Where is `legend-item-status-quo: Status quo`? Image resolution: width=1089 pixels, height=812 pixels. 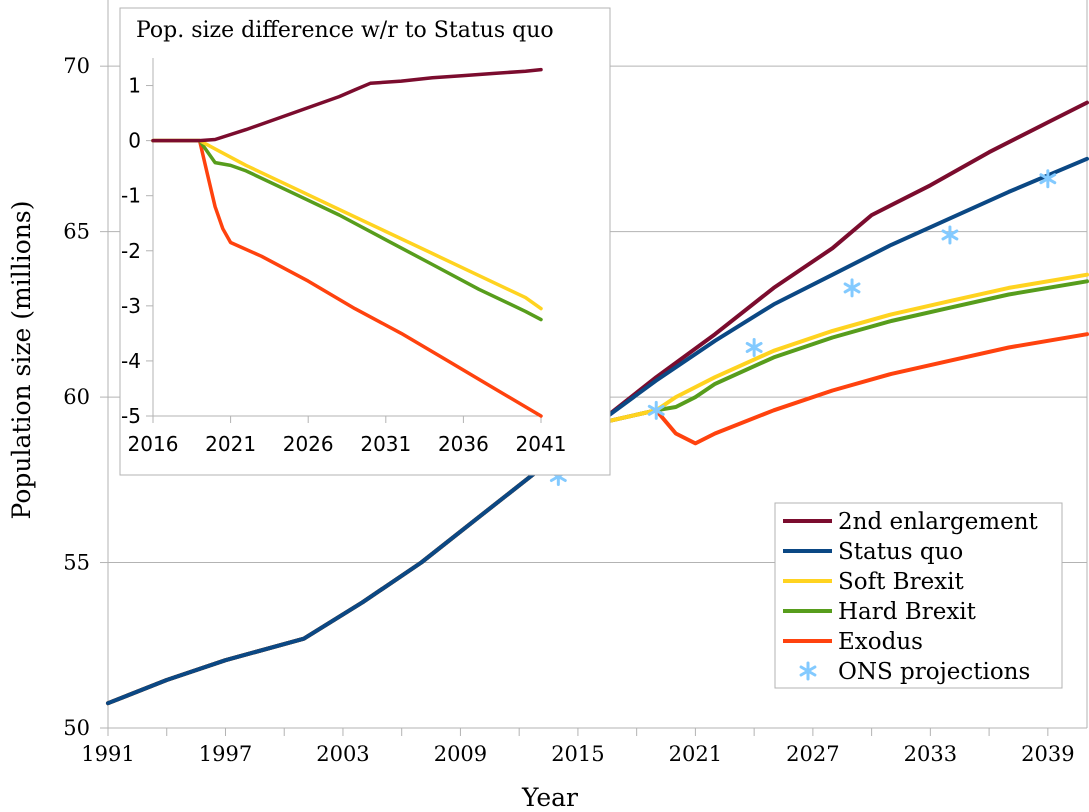 legend-item-status-quo: Status quo is located at coordinates (873, 552).